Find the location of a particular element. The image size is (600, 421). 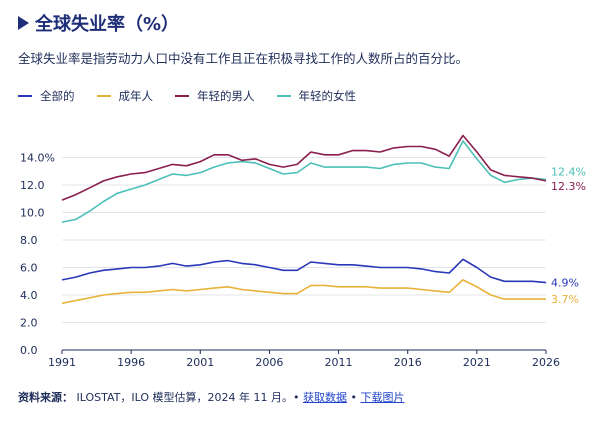

triangle-icon is located at coordinates (23, 23).